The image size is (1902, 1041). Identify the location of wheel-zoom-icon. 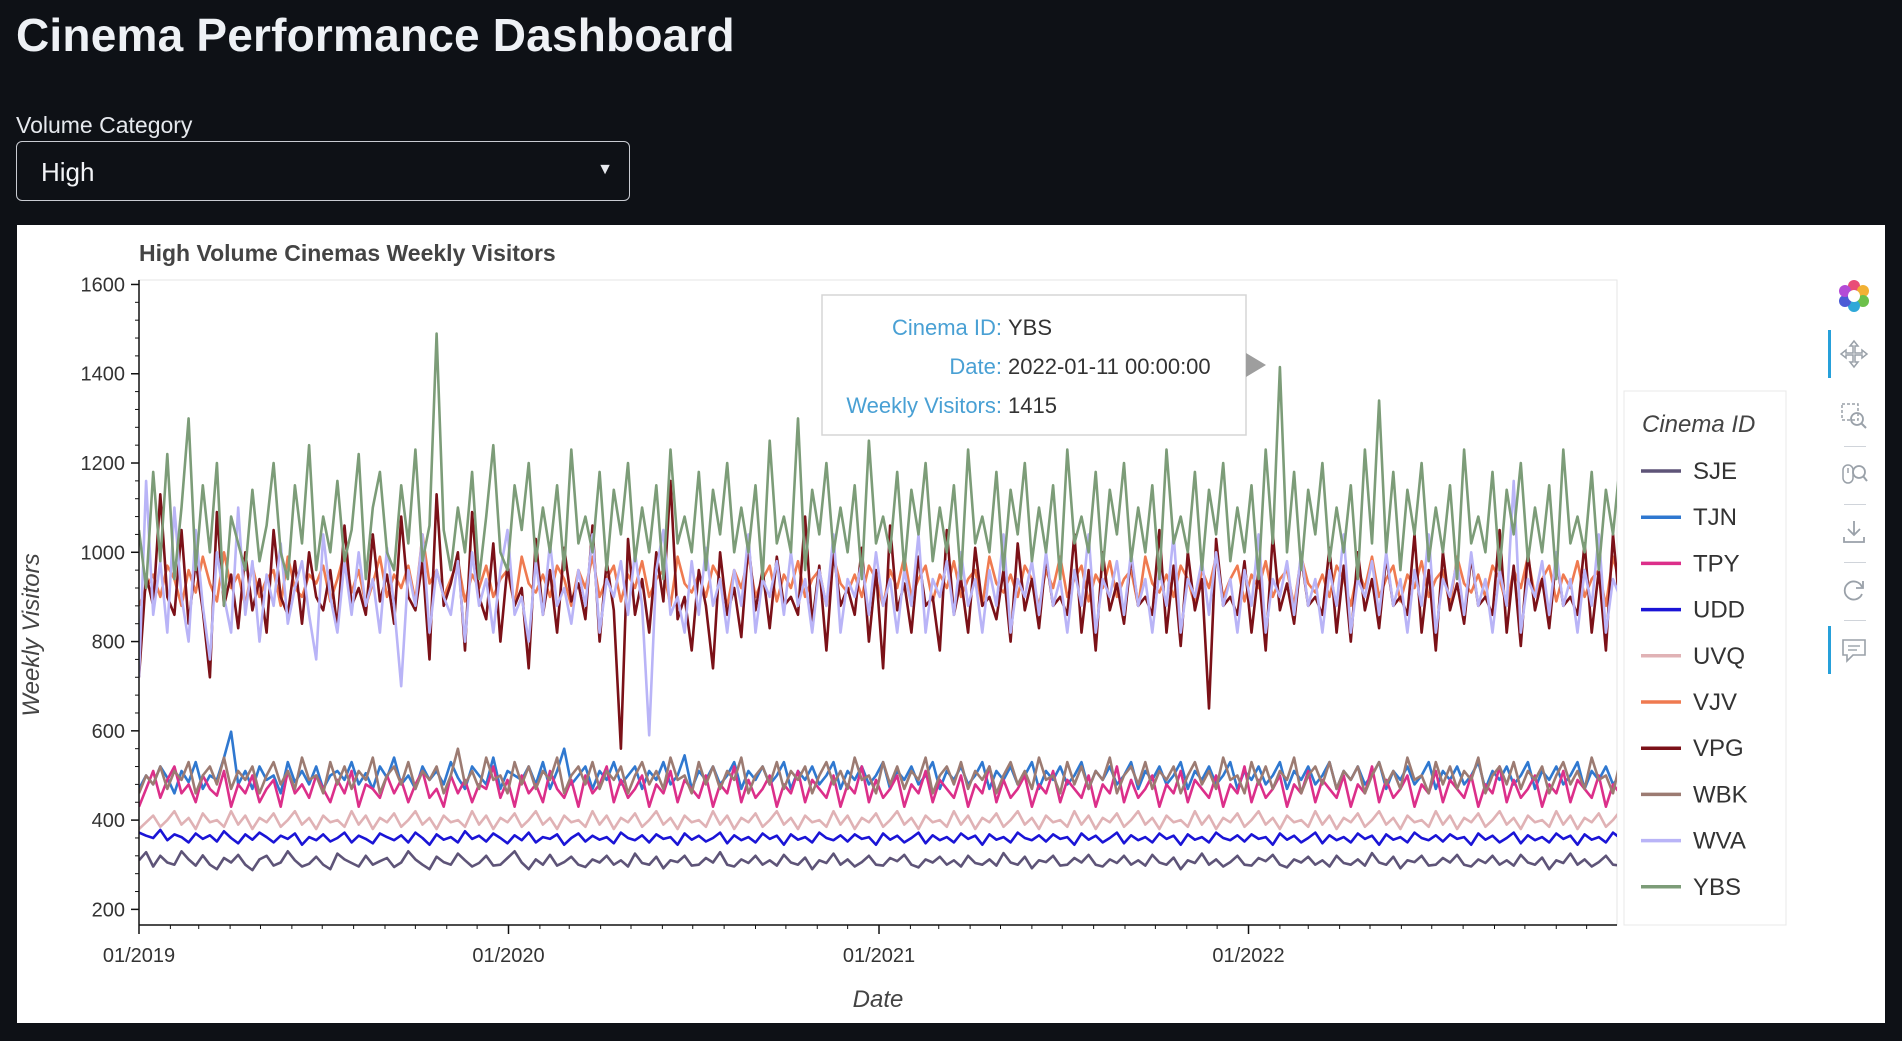
(1854, 474).